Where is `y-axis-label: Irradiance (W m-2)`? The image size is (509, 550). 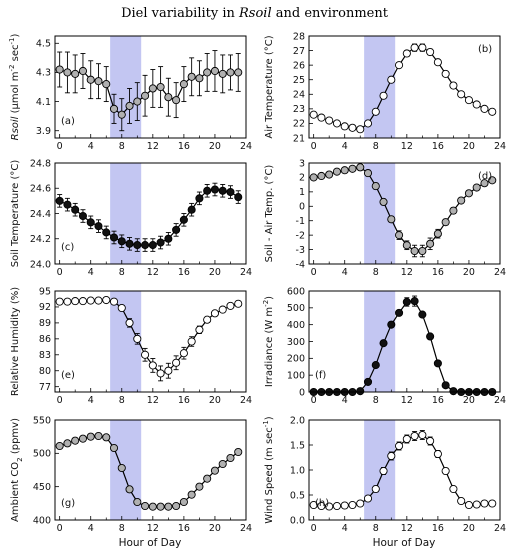
y-axis-label: Irradiance (W m-2) is located at coordinates (268, 341).